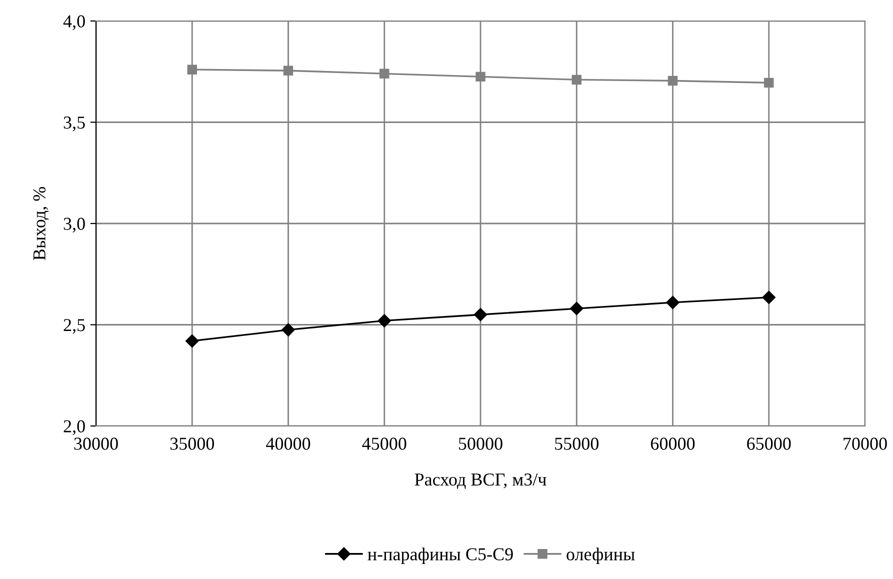 This screenshot has height=579, width=893. What do you see at coordinates (577, 444) in the screenshot?
I see `x-tick-label: 55000` at bounding box center [577, 444].